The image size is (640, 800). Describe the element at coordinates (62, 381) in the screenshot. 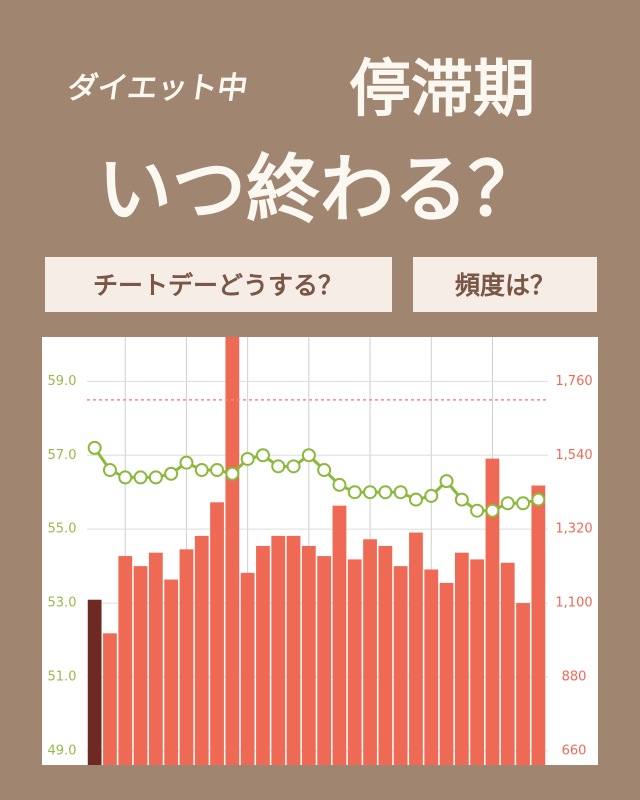

I see `y-tick-label: 59.0` at that location.